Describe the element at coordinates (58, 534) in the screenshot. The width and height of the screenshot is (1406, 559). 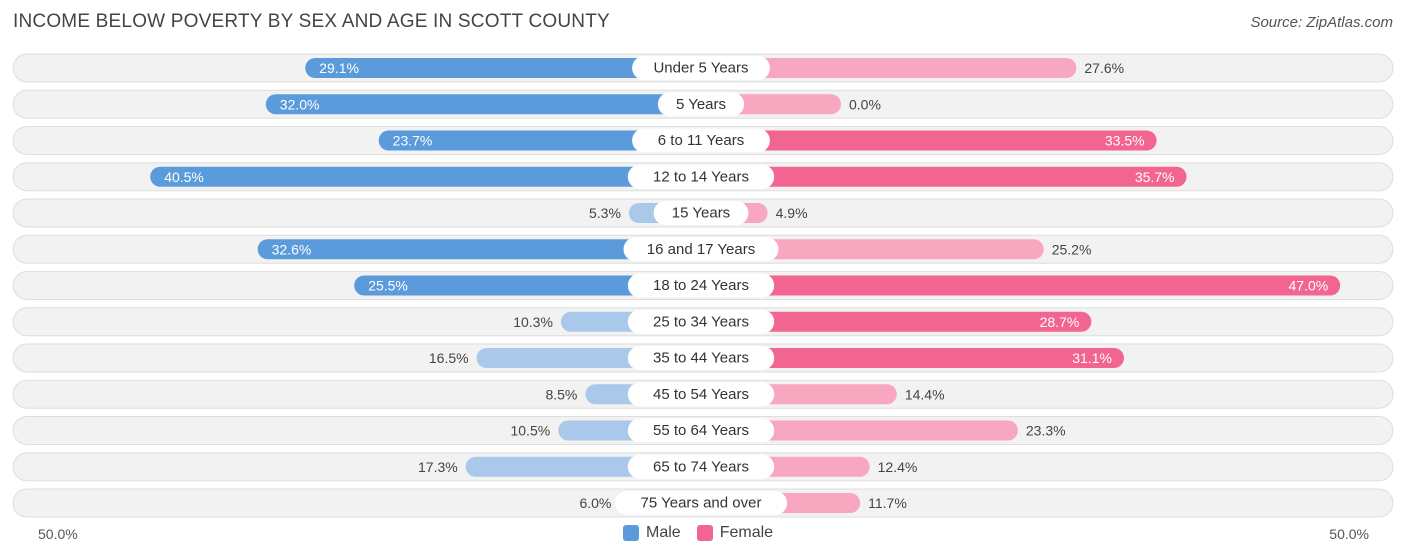
I see `axis-left-label: 50.0%` at that location.